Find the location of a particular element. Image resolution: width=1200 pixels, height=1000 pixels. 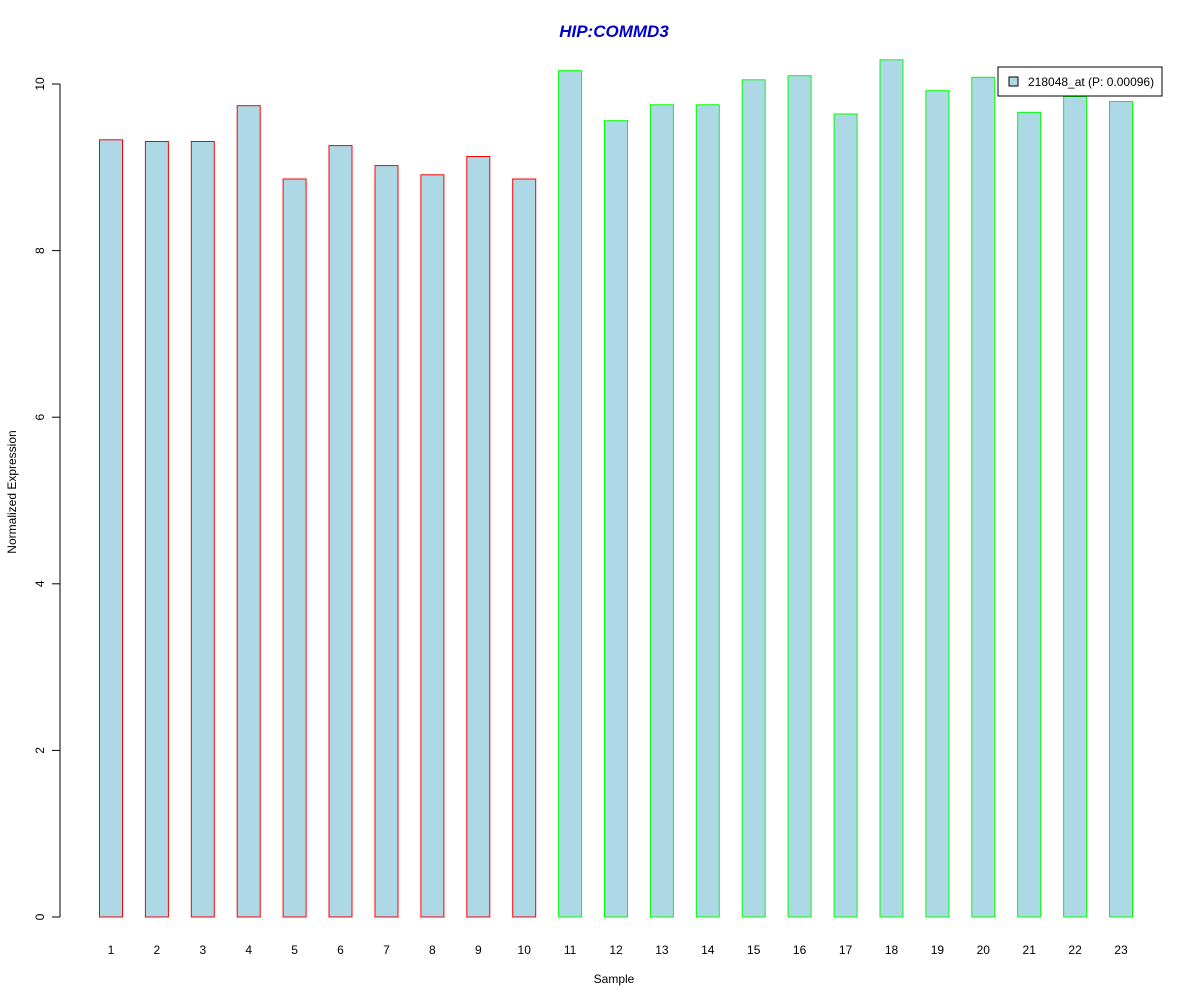

x-tick-label: 23 is located at coordinates (1121, 950).